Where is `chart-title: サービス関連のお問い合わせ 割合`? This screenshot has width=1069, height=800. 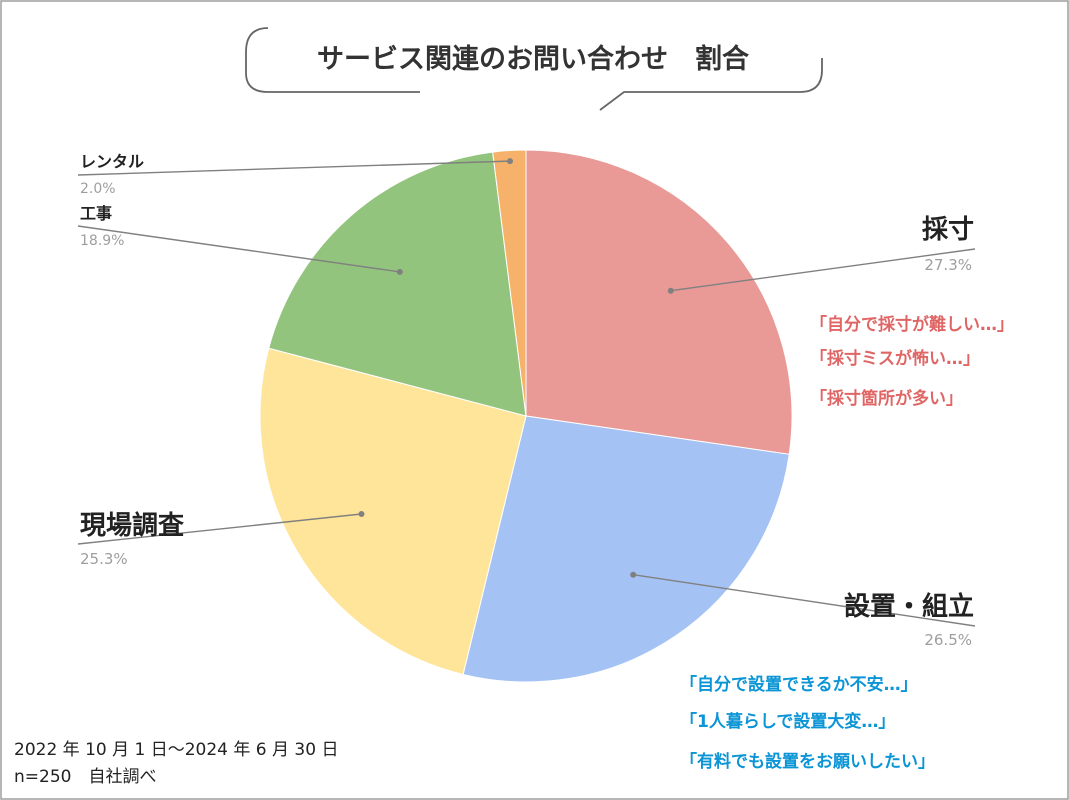 chart-title: サービス関連のお問い合わせ 割合 is located at coordinates (533, 59).